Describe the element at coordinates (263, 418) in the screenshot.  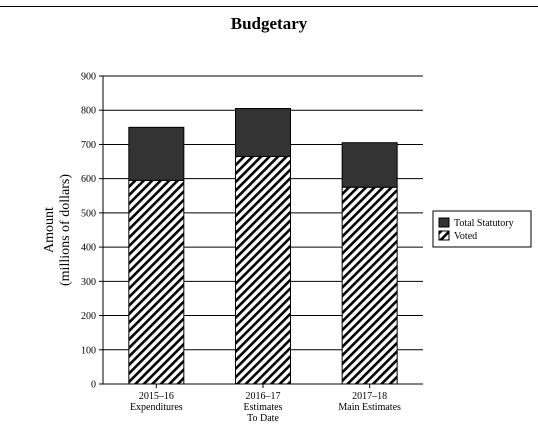
I see `x-category-label: To Date` at that location.